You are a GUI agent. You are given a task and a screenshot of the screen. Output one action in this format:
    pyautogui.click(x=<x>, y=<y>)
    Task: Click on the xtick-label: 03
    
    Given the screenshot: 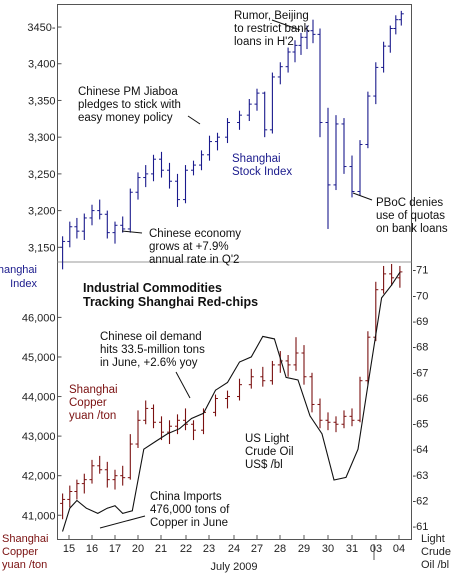 What is the action you would take?
    pyautogui.click(x=376, y=549)
    